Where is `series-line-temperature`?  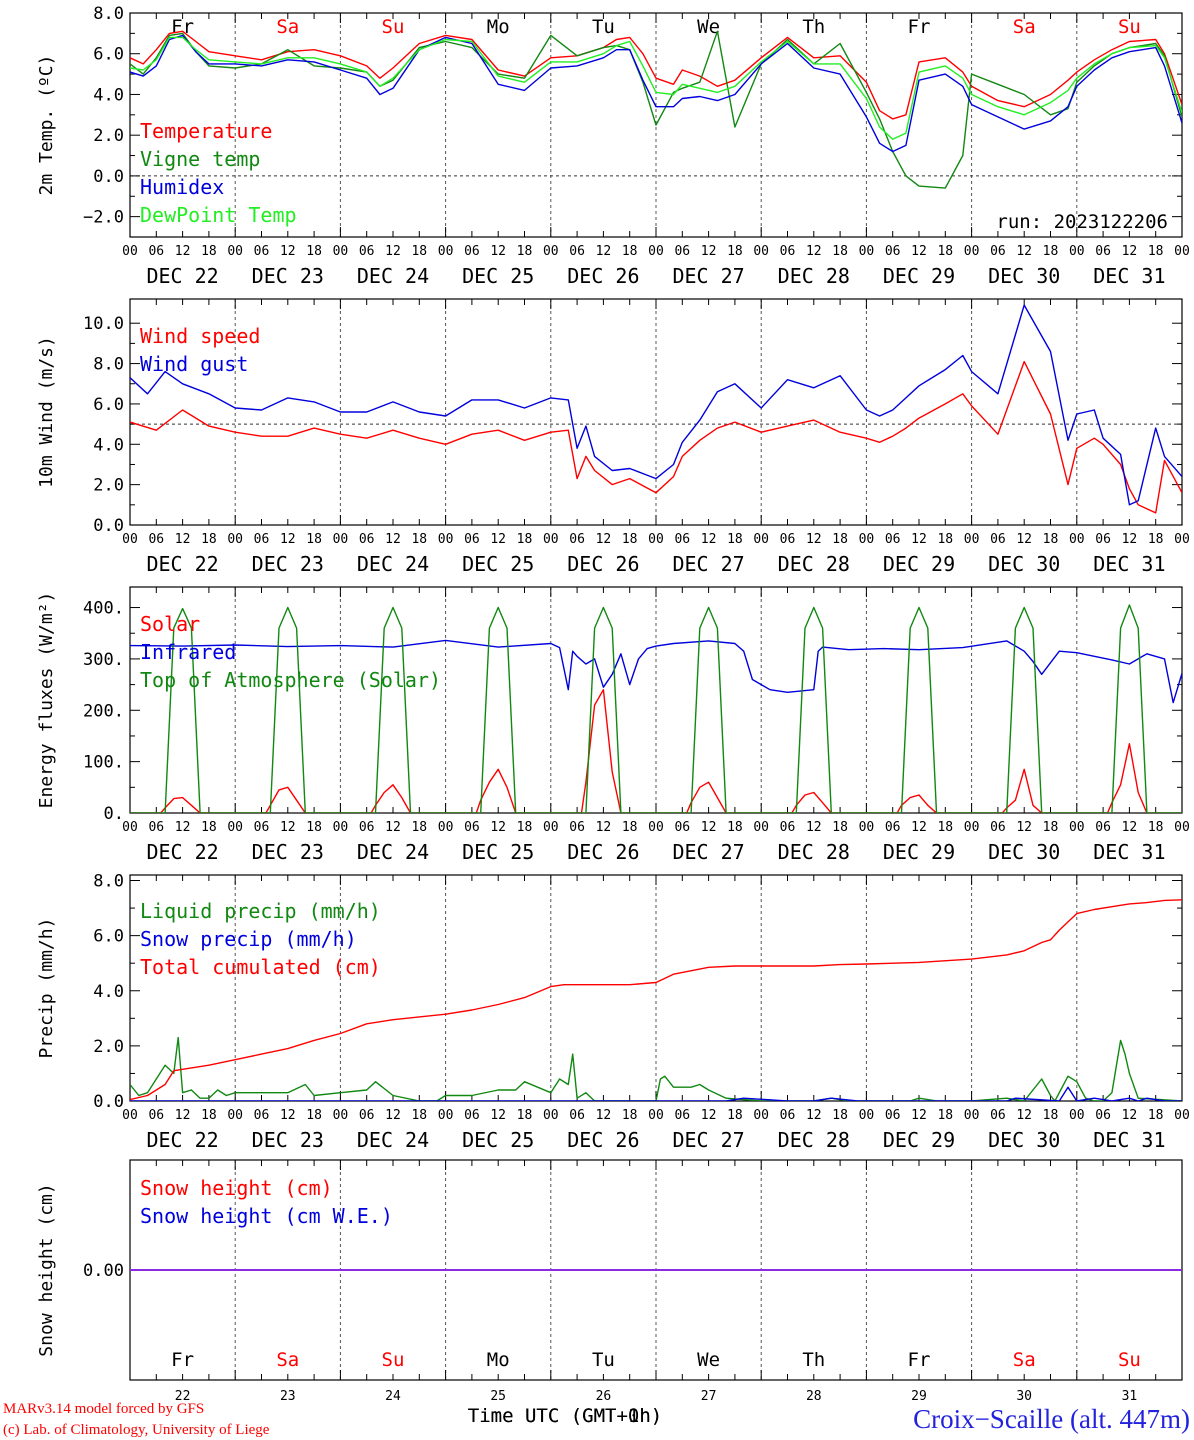
series-line-temperature is located at coordinates (656, 75).